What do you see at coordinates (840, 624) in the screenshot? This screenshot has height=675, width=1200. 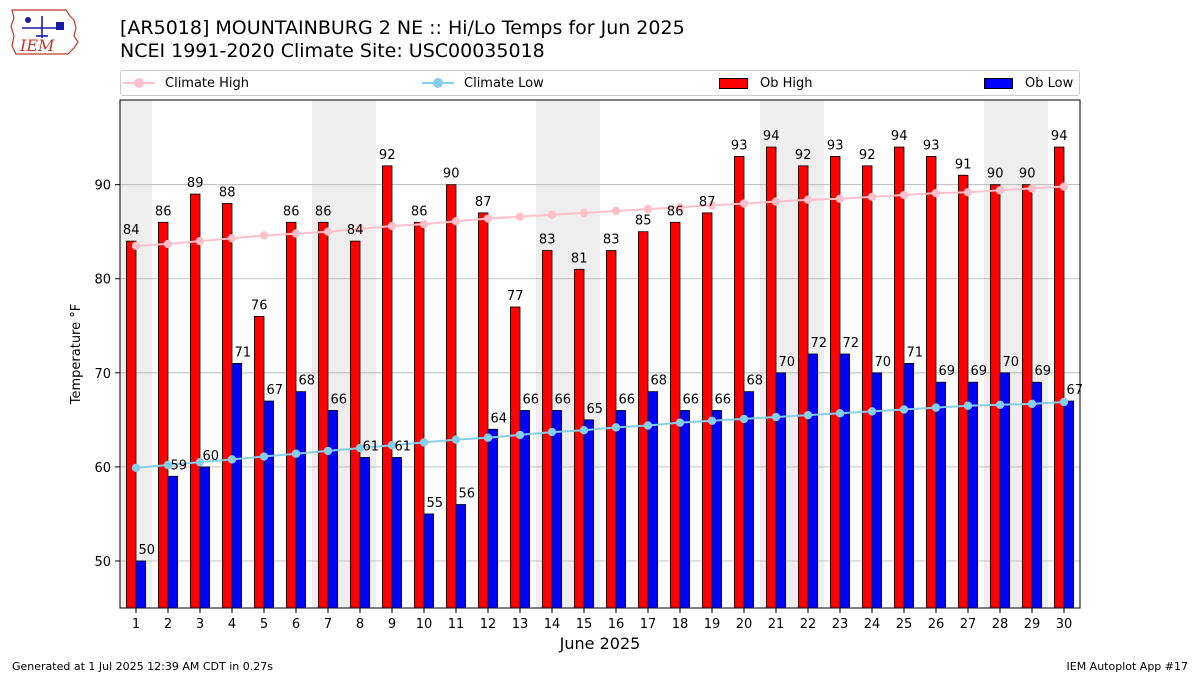 I see `x-tick-label-23: 23` at bounding box center [840, 624].